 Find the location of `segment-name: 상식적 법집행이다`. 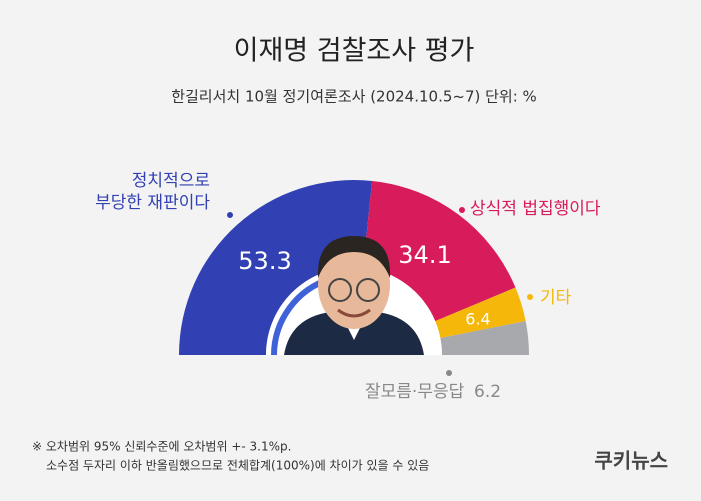

segment-name: 상식적 법집행이다 is located at coordinates (535, 209).